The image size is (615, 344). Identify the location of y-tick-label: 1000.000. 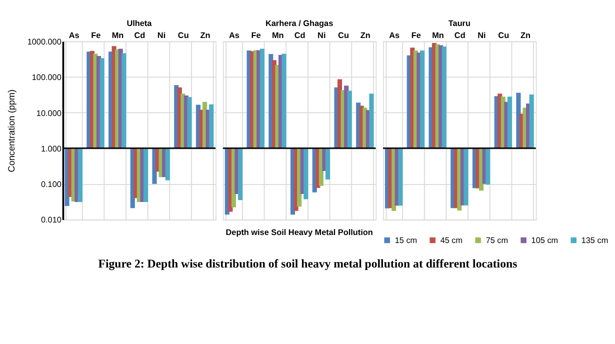
(44, 41).